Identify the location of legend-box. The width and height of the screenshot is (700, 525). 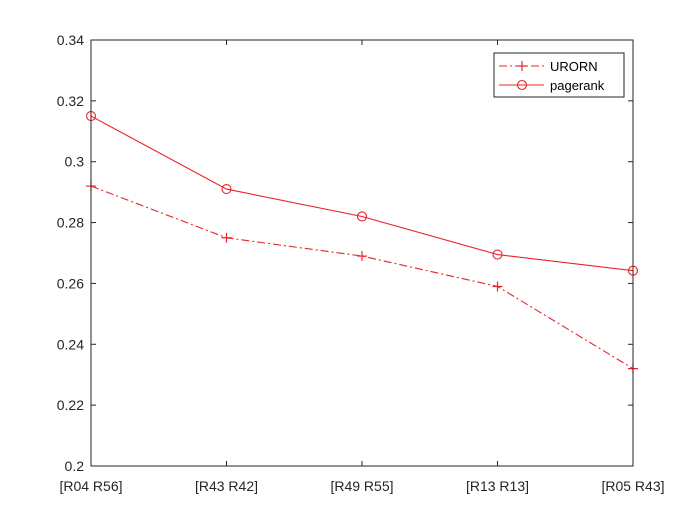
(559, 75).